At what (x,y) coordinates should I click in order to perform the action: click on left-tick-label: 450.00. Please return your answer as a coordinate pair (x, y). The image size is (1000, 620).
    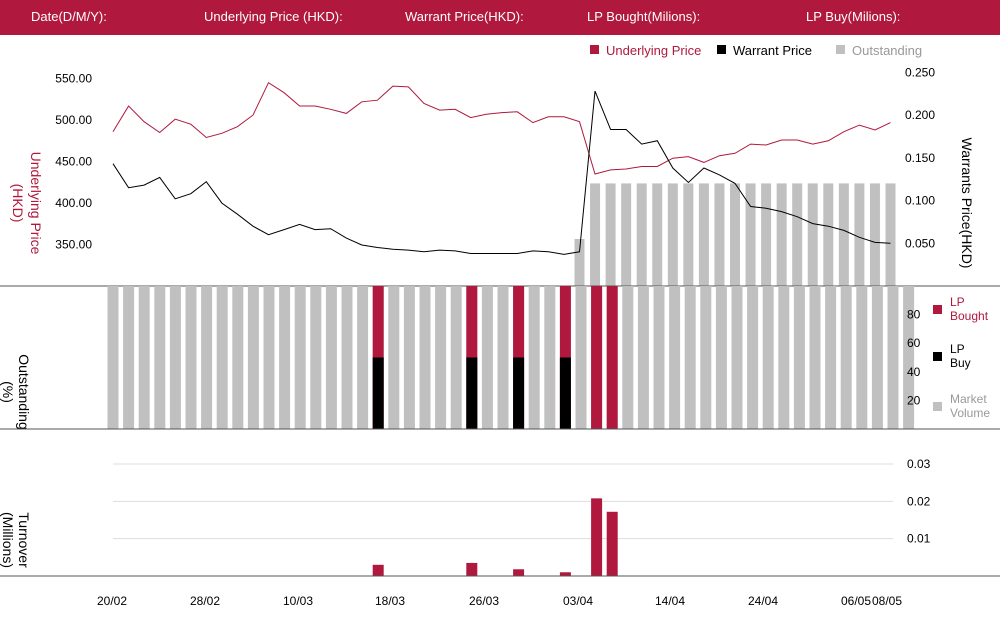
    Looking at the image, I should click on (73, 162).